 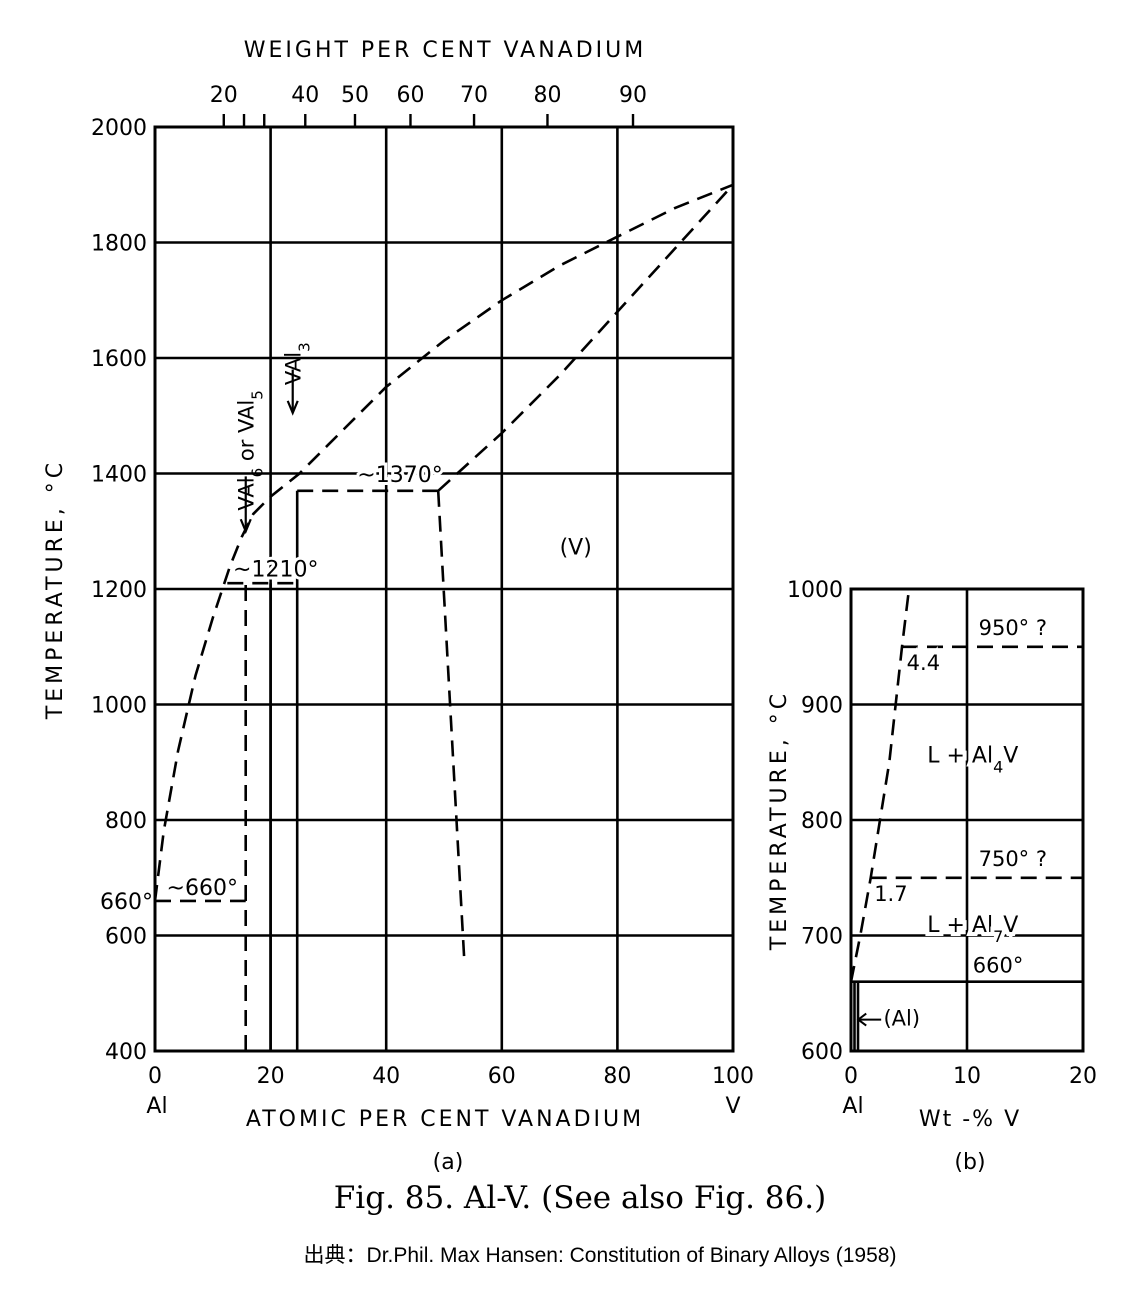 I want to click on figure-caption: Fig. 85. Al-V. (See also Fig. 86.), so click(x=580, y=1198).